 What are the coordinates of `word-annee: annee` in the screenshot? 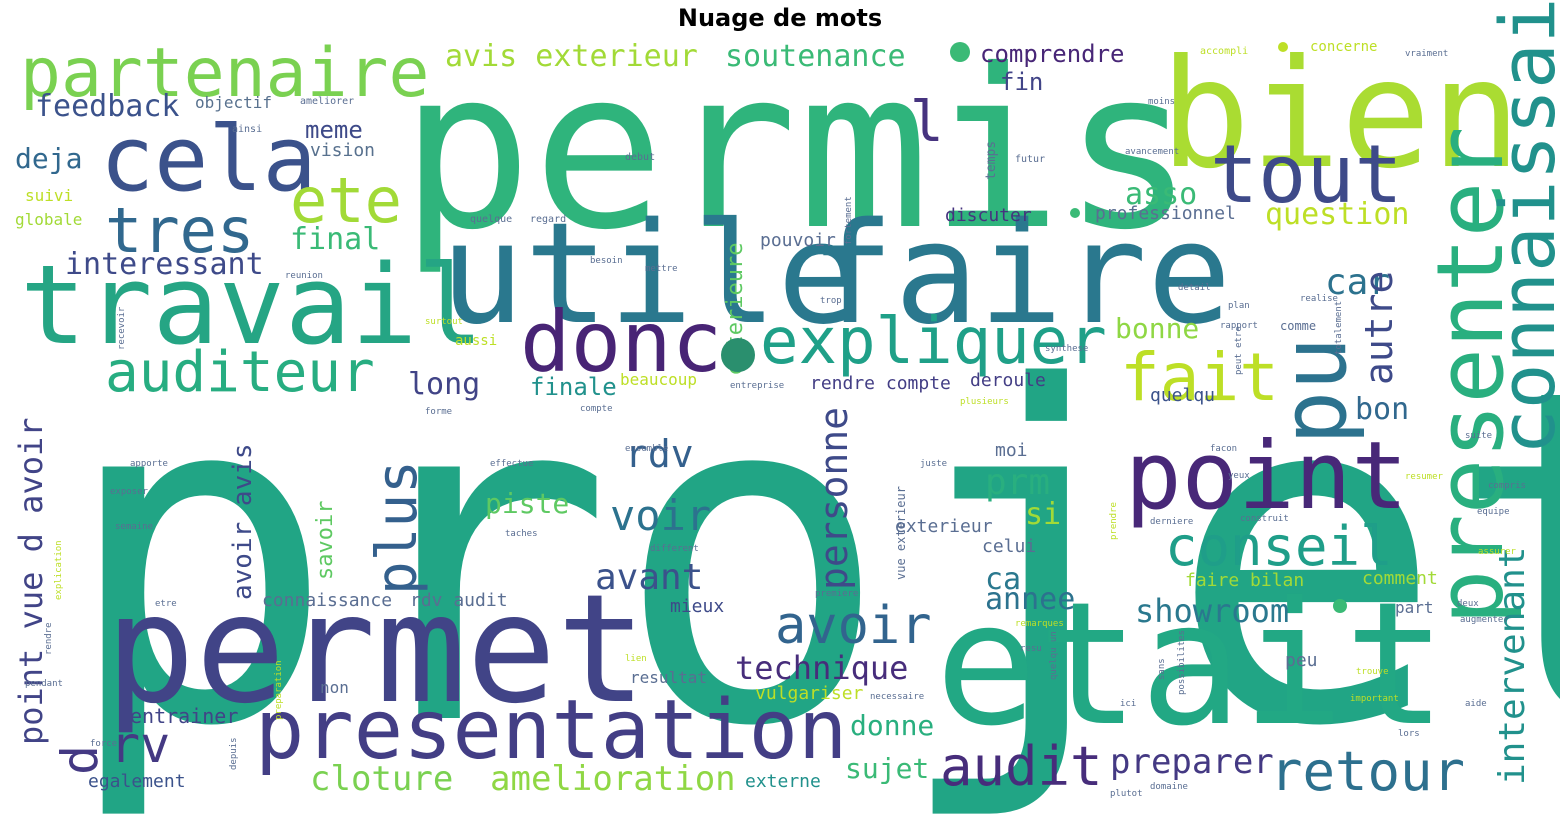 It's located at (1030, 599).